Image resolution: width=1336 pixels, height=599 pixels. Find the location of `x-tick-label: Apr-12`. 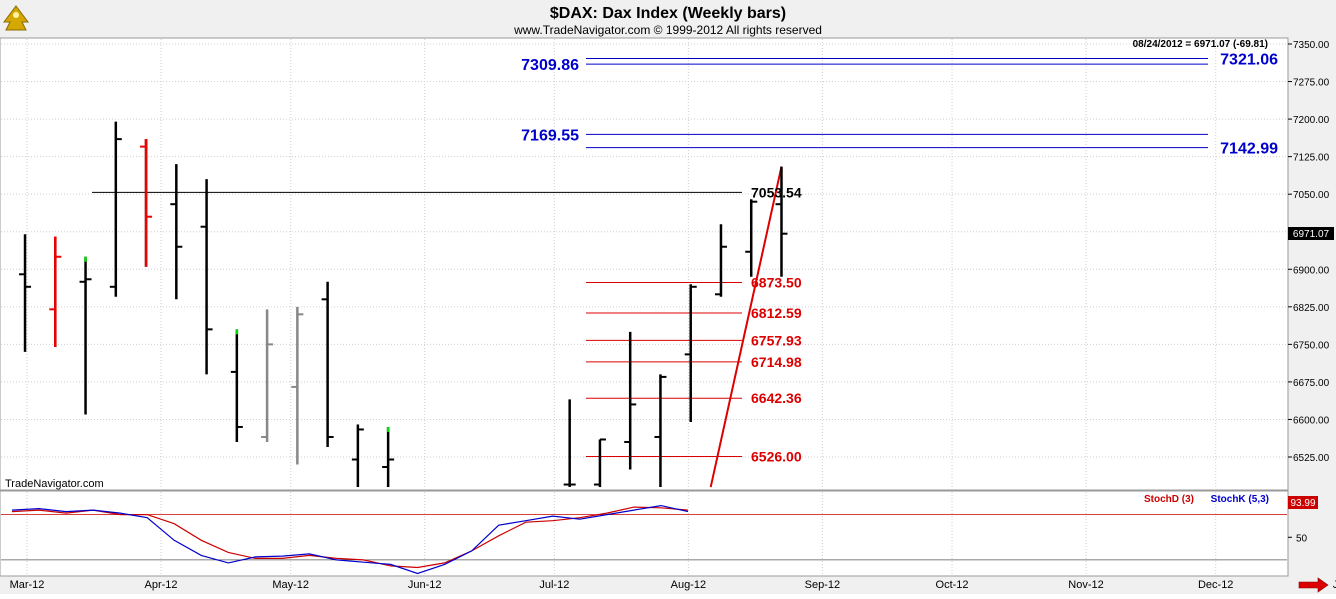

x-tick-label: Apr-12 is located at coordinates (160, 585).